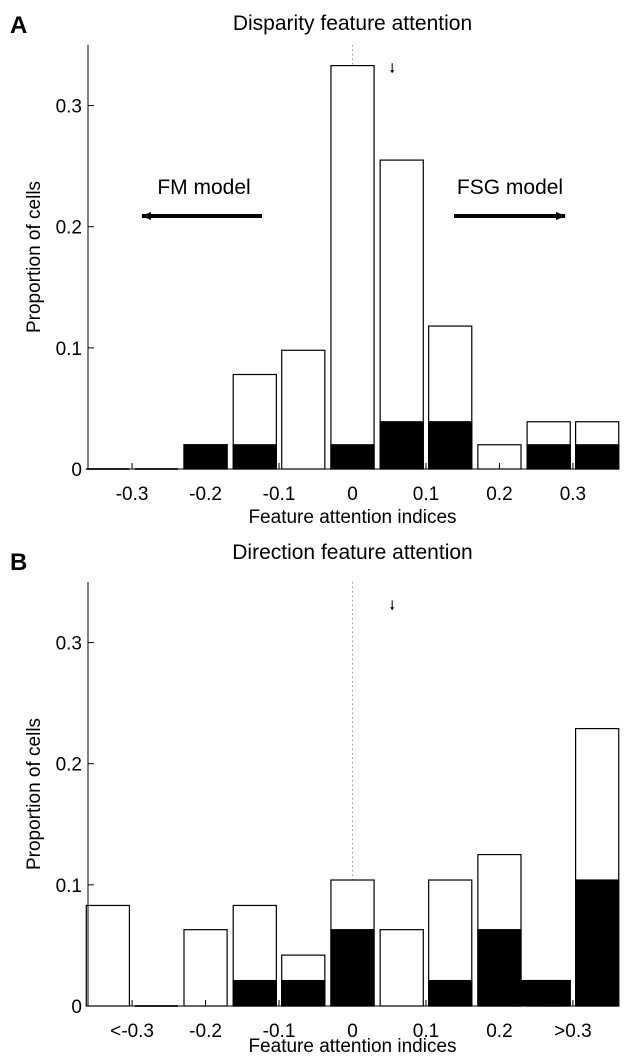 The width and height of the screenshot is (629, 1056). Describe the element at coordinates (573, 494) in the screenshot. I see `x-tick-label: 0.3` at that location.